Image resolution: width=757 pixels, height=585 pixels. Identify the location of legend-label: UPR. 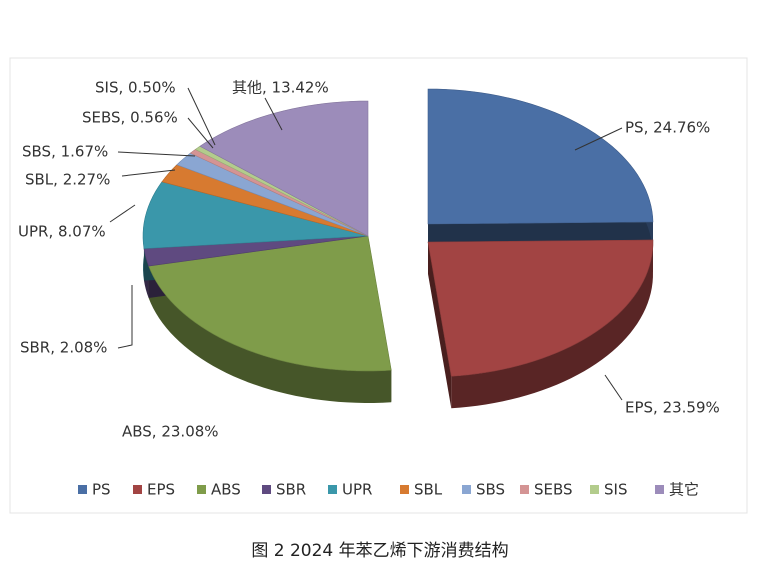
(357, 490).